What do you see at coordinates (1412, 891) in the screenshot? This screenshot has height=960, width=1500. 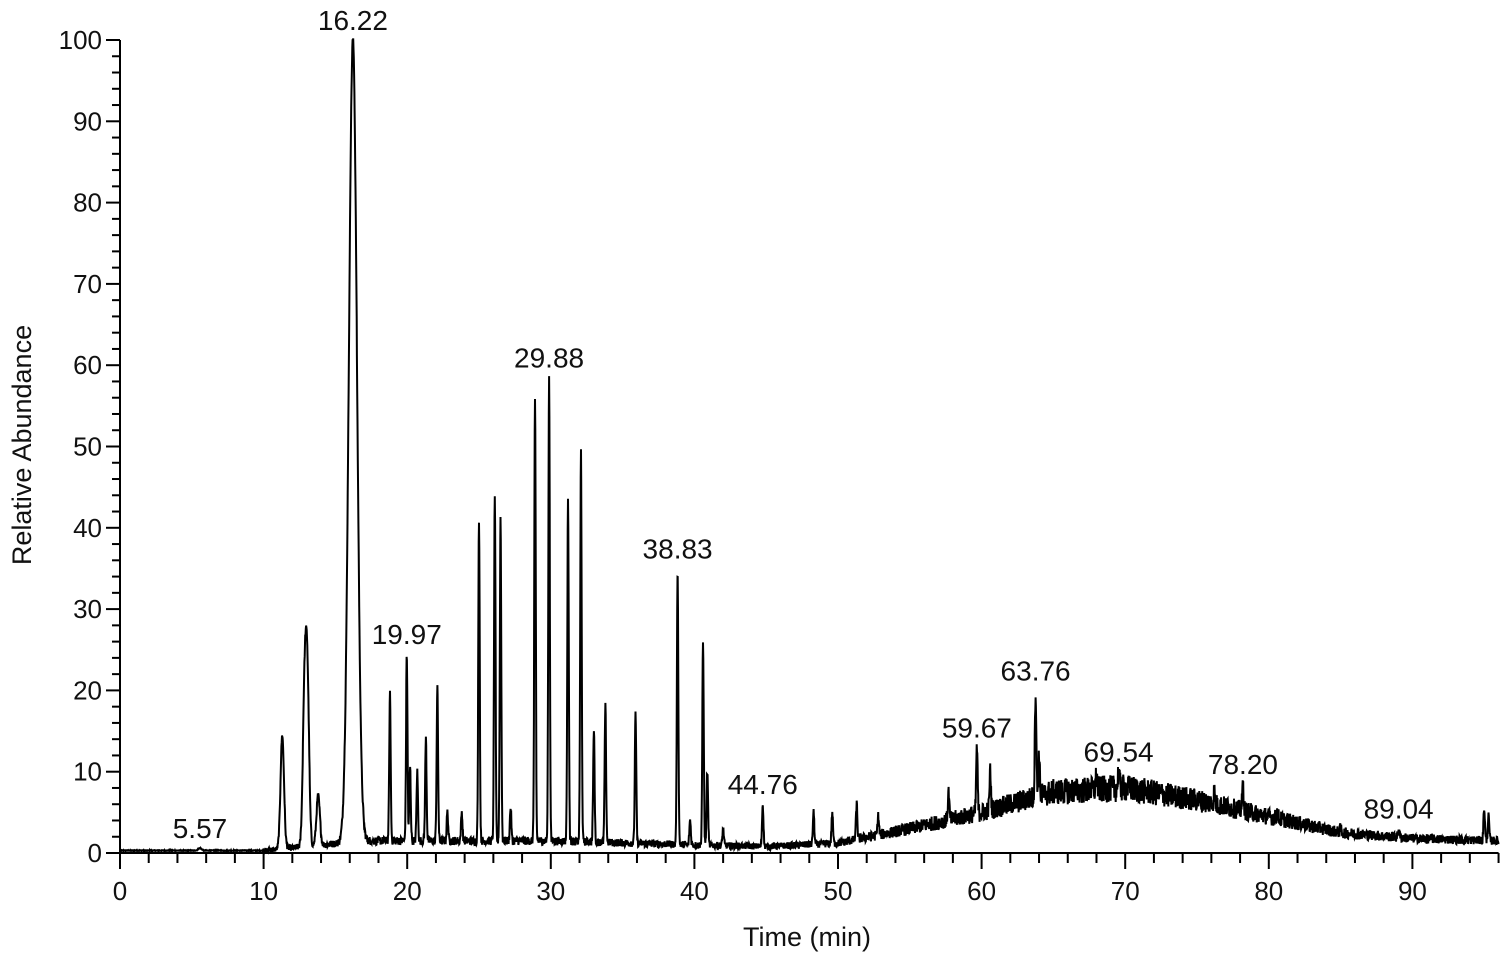 I see `x-tick-label: 90` at bounding box center [1412, 891].